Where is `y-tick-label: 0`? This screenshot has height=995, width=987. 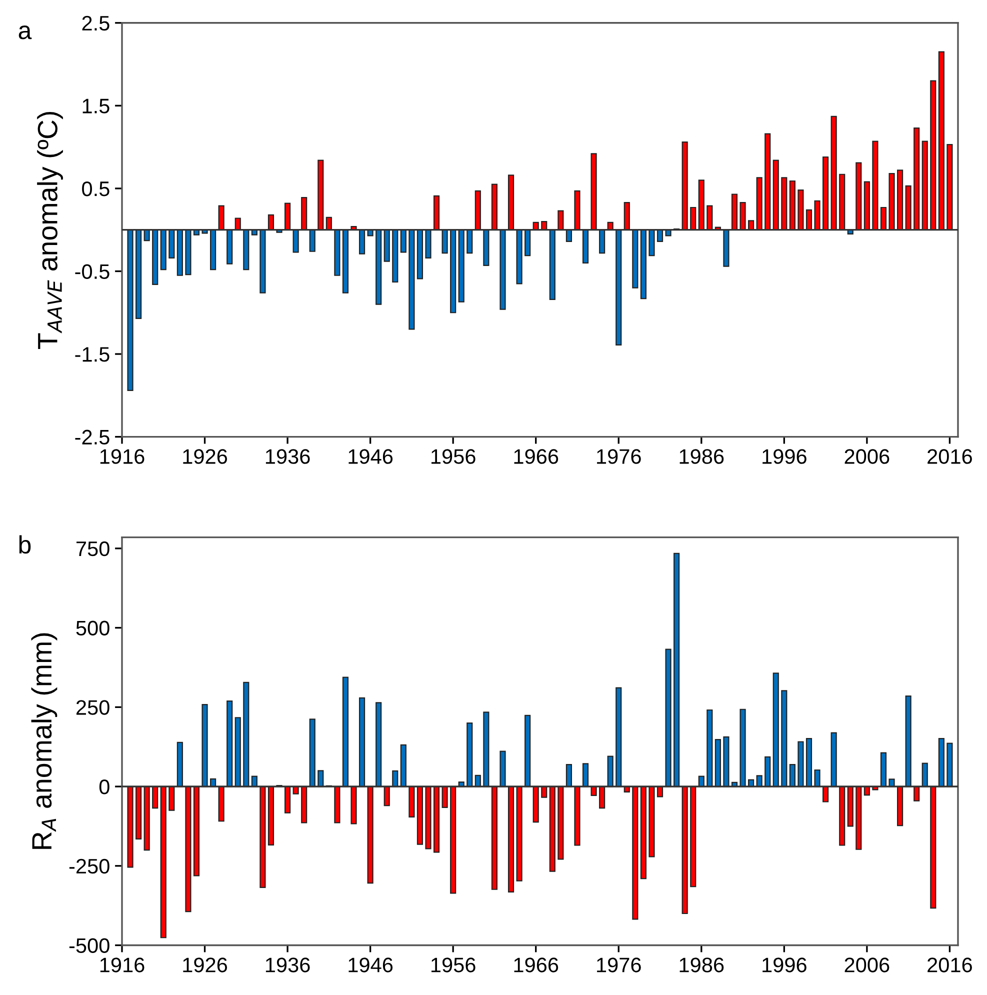
y-tick-label: 0 is located at coordinates (104, 787).